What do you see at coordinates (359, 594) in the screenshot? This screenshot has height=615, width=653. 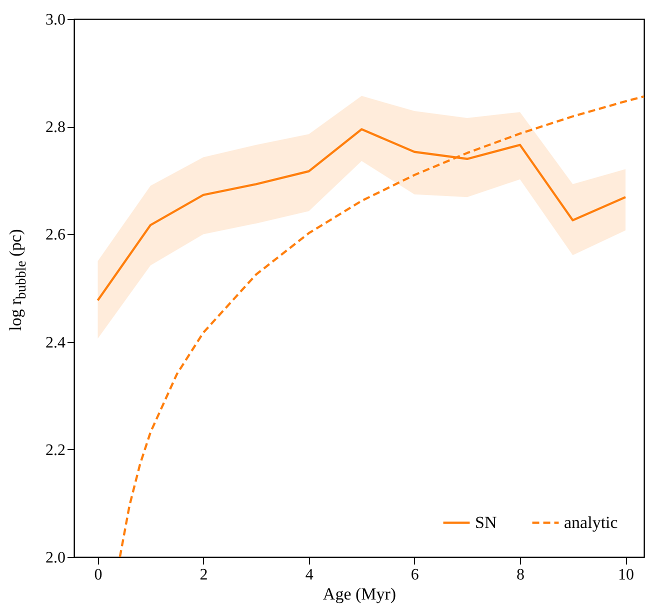 I see `x-axis-title: Age (Myr)` at bounding box center [359, 594].